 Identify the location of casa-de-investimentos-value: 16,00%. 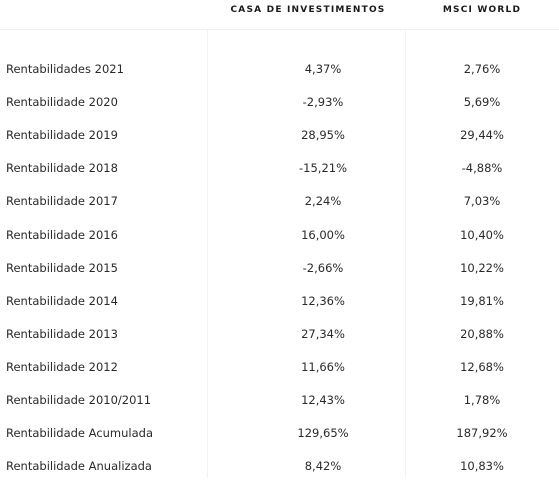
(323, 235).